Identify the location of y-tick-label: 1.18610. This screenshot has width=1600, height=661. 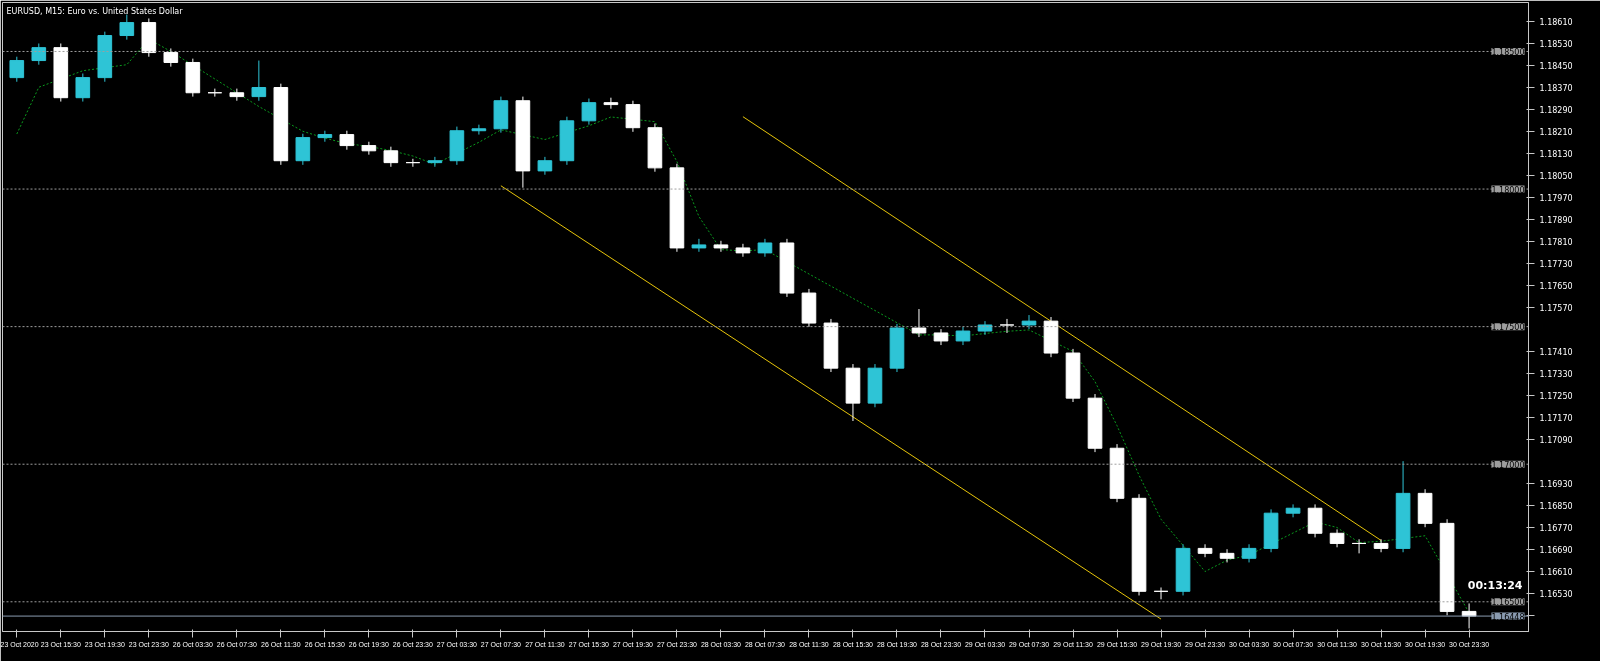
(1556, 22).